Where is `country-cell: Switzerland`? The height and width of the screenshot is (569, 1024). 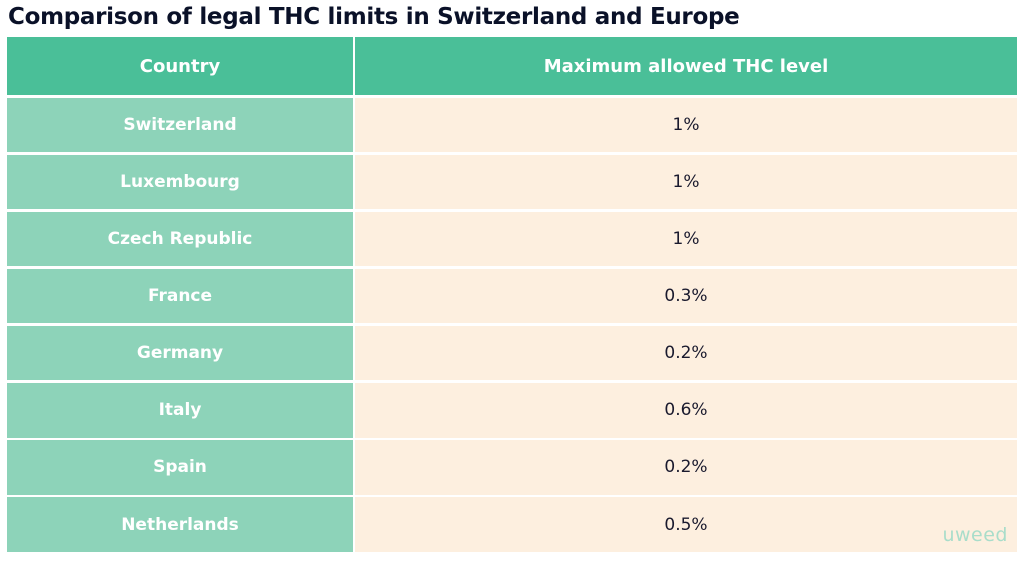 country-cell: Switzerland is located at coordinates (180, 125).